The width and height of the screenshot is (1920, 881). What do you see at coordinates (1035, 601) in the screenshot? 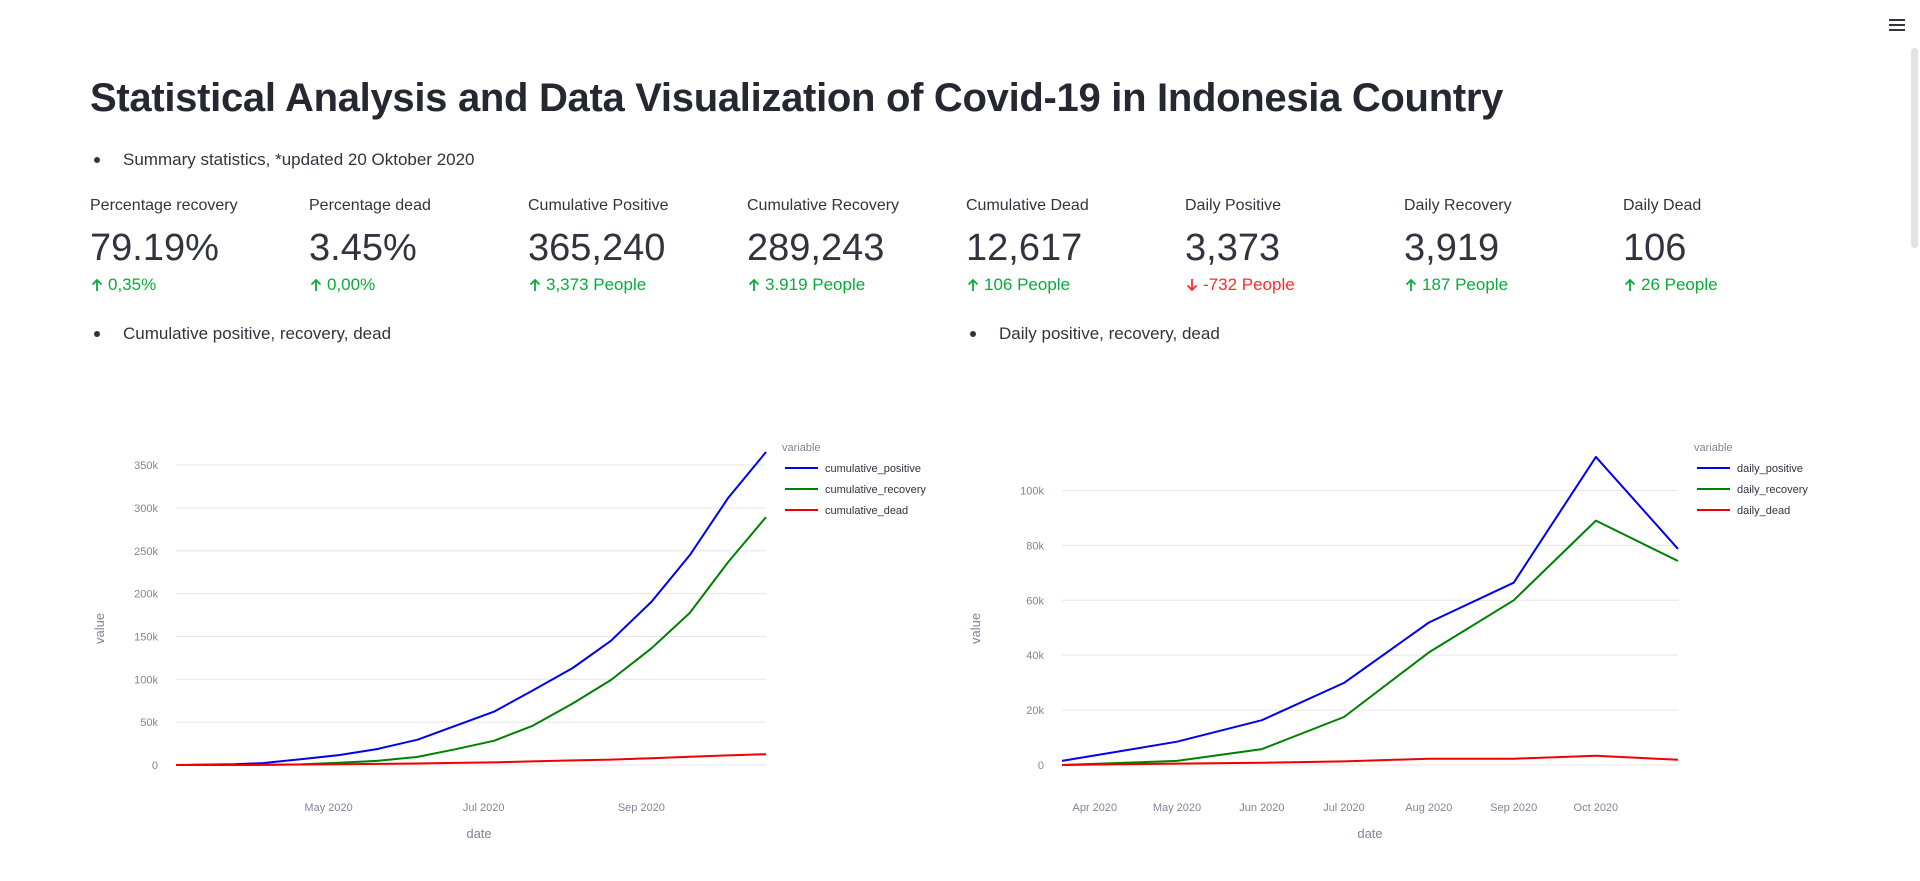
I see `y-tick-label: 60k` at bounding box center [1035, 601].